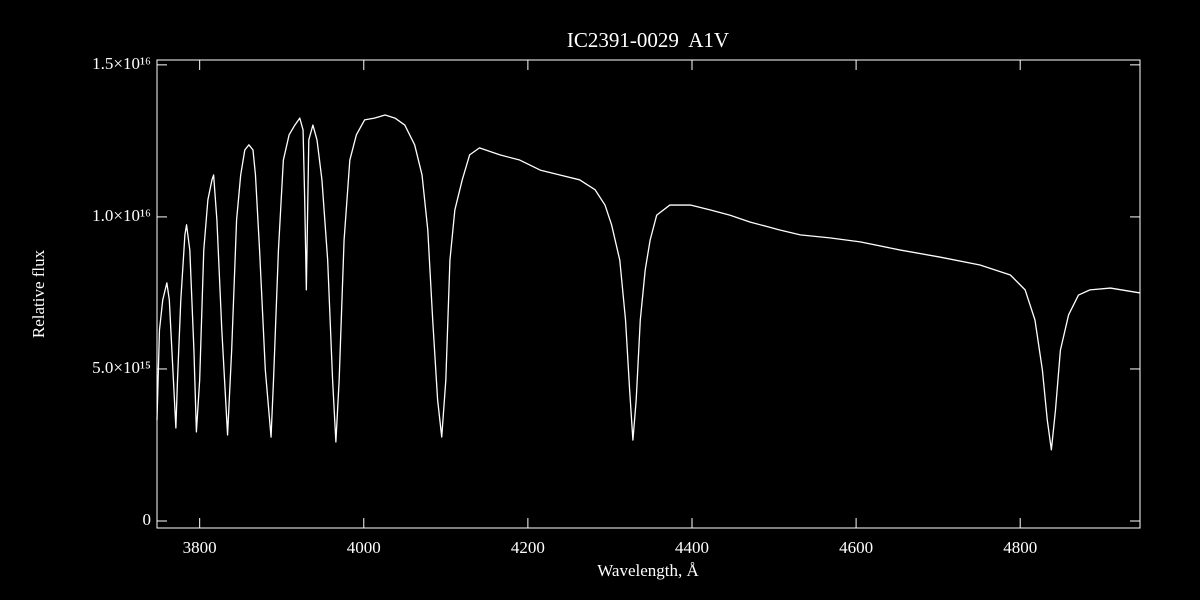  What do you see at coordinates (692, 547) in the screenshot?
I see `x-tick-label: 4400` at bounding box center [692, 547].